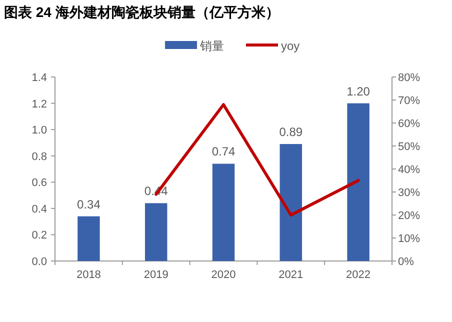 The image size is (452, 322). Describe the element at coordinates (39, 156) in the screenshot. I see `y-tick-label: 0.8` at that location.